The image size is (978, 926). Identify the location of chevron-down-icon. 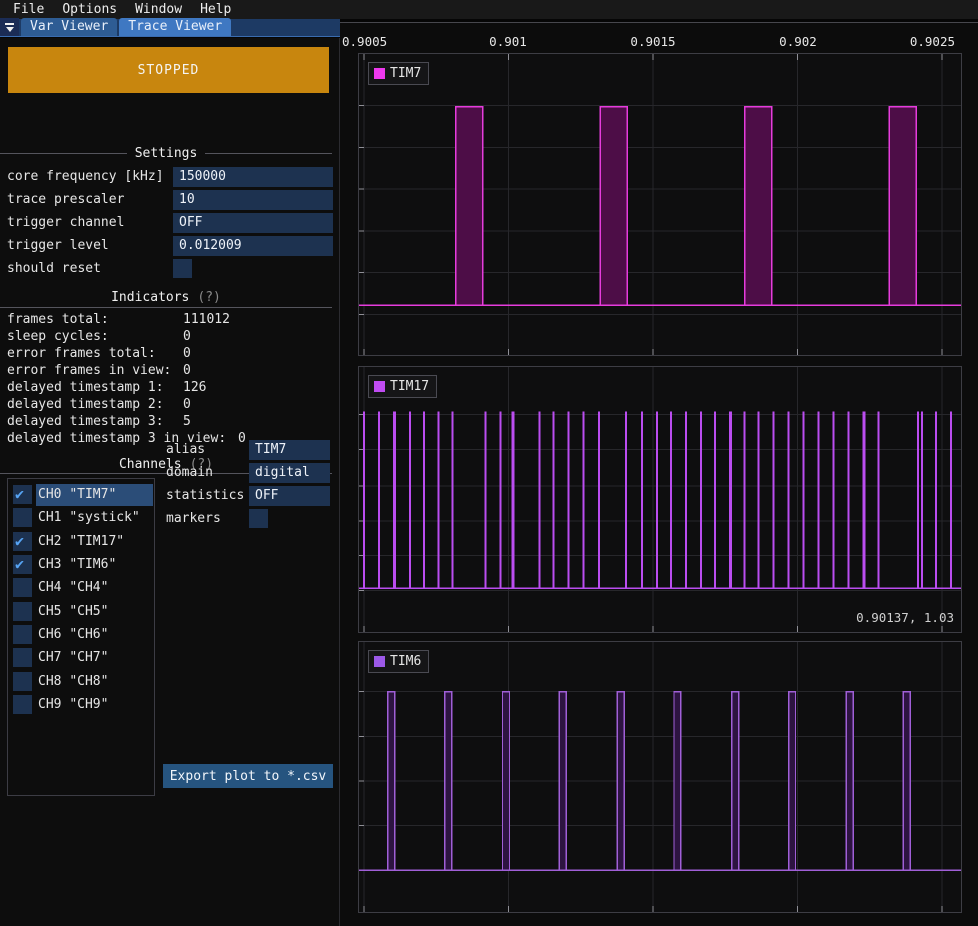
(9, 29).